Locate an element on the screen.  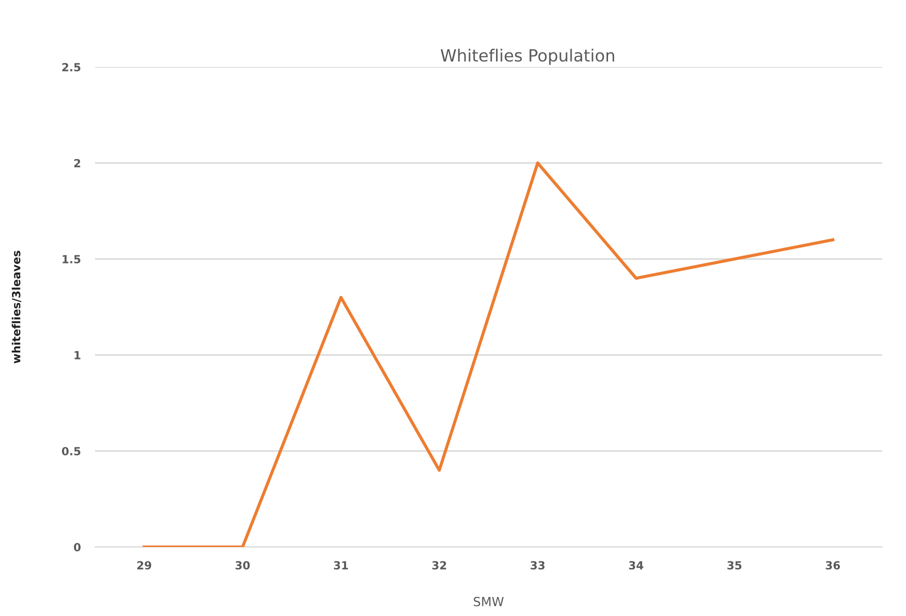
y-axis-title: whiteflies/3leaves is located at coordinates (17, 307).